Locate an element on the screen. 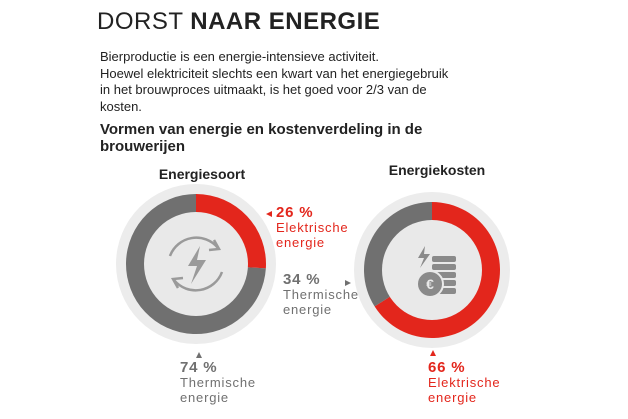 This screenshot has width=628, height=419. title: DORST NAAR ENERGIE is located at coordinates (238, 22).